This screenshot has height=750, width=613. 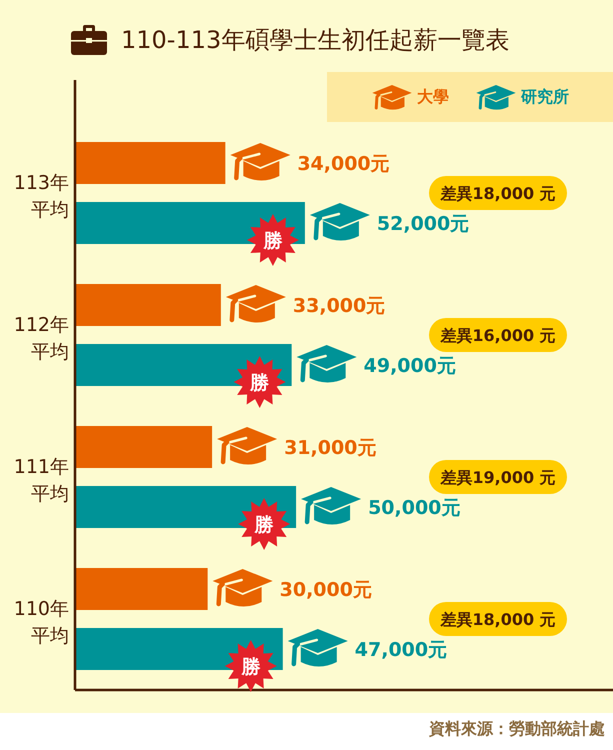 What do you see at coordinates (497, 477) in the screenshot?
I see `text: 差異19,000 元` at bounding box center [497, 477].